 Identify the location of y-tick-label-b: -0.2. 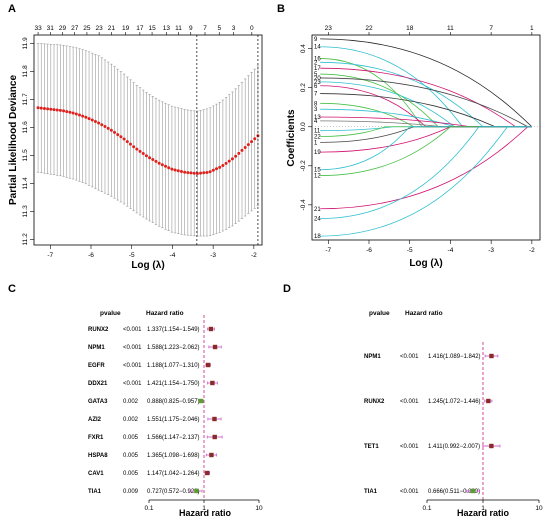
(303, 166).